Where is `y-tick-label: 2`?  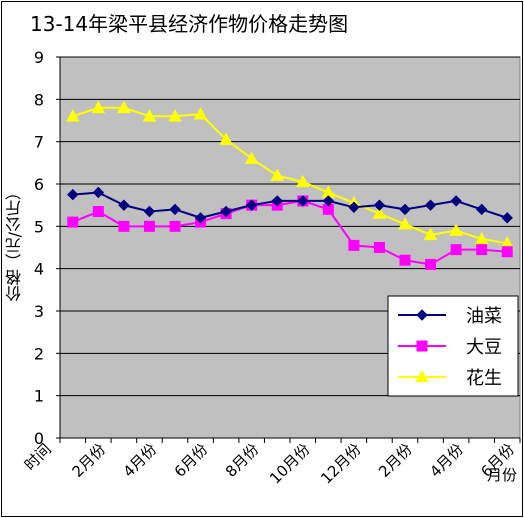 y-tick-label: 2 is located at coordinates (39, 353).